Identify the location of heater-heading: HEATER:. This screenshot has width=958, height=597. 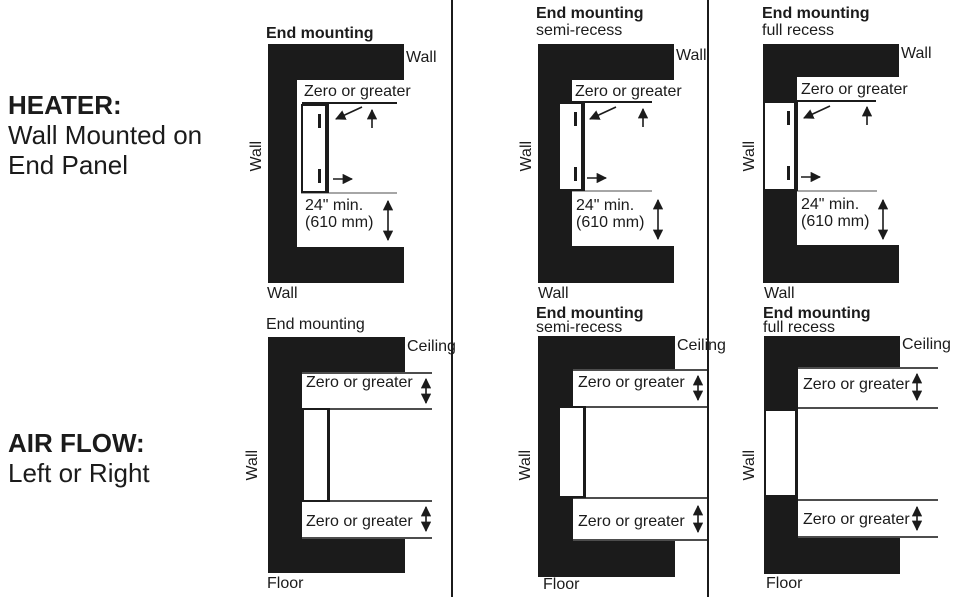
(65, 105).